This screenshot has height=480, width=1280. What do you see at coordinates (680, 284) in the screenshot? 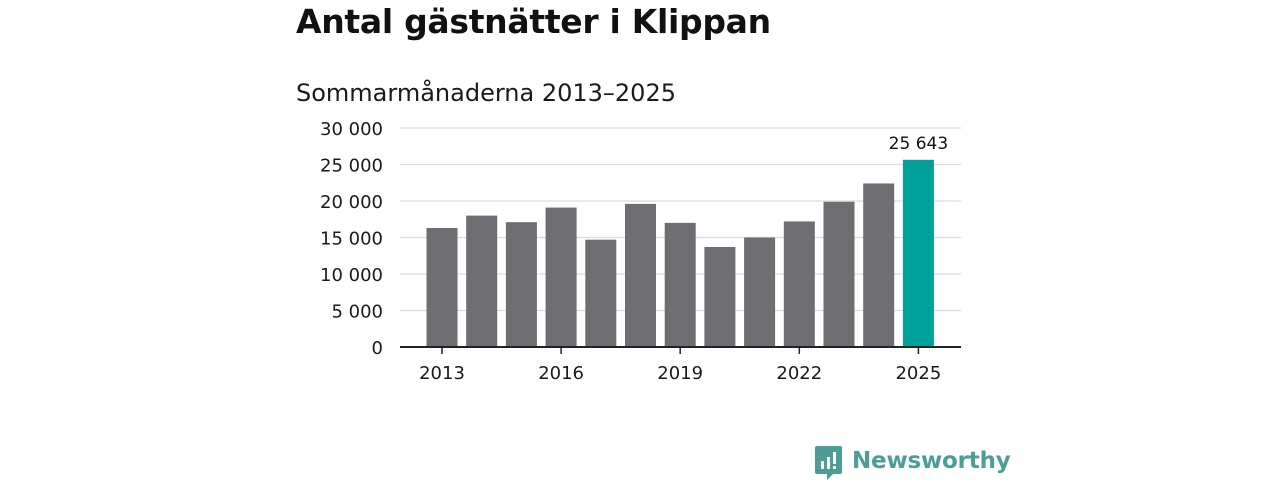
I see `bar-2019` at bounding box center [680, 284].